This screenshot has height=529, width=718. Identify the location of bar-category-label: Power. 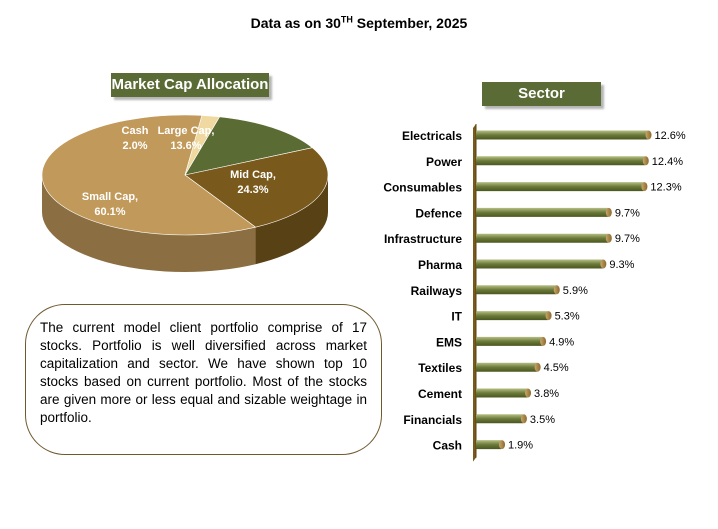
(444, 162).